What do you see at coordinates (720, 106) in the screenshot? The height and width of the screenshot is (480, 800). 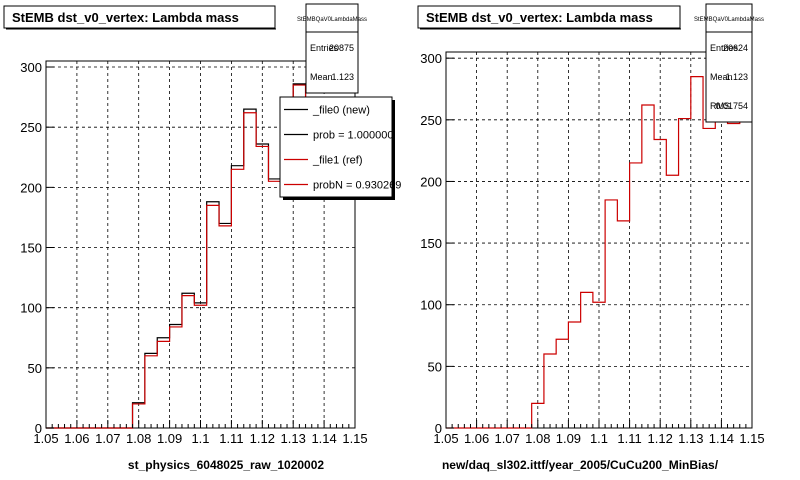 I see `stats-label: RMS` at bounding box center [720, 106].